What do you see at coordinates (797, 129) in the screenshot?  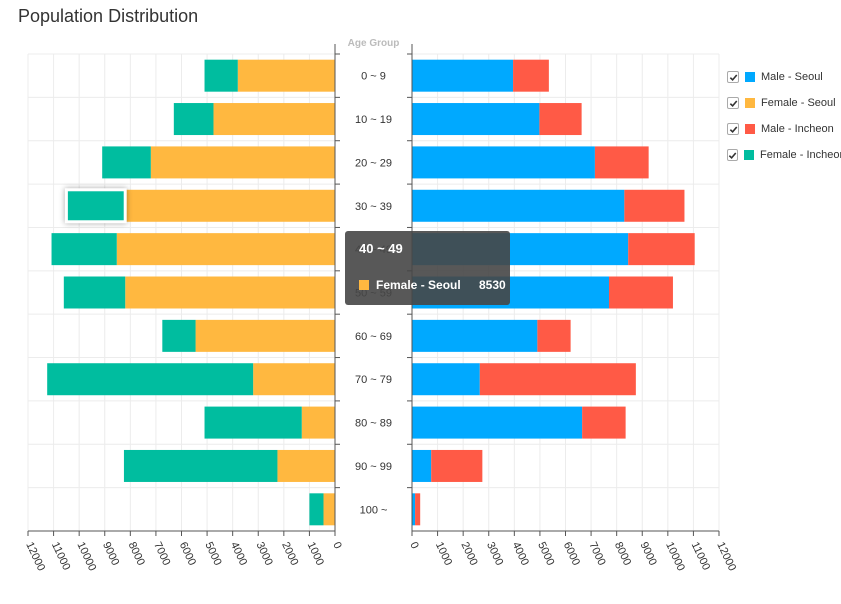 I see `legend-label: Male - Incheon` at bounding box center [797, 129].